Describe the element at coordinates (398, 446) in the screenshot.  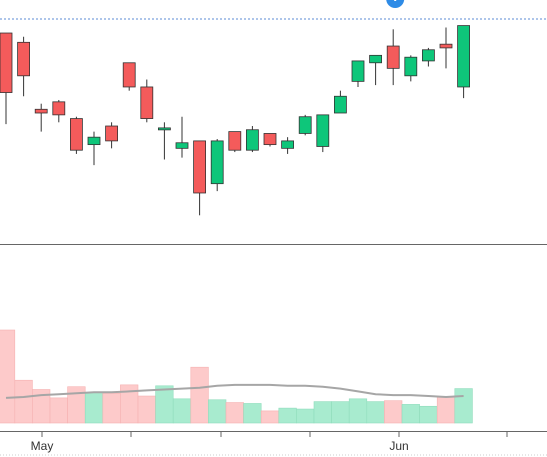
I see `x-tick-label: Jun` at that location.